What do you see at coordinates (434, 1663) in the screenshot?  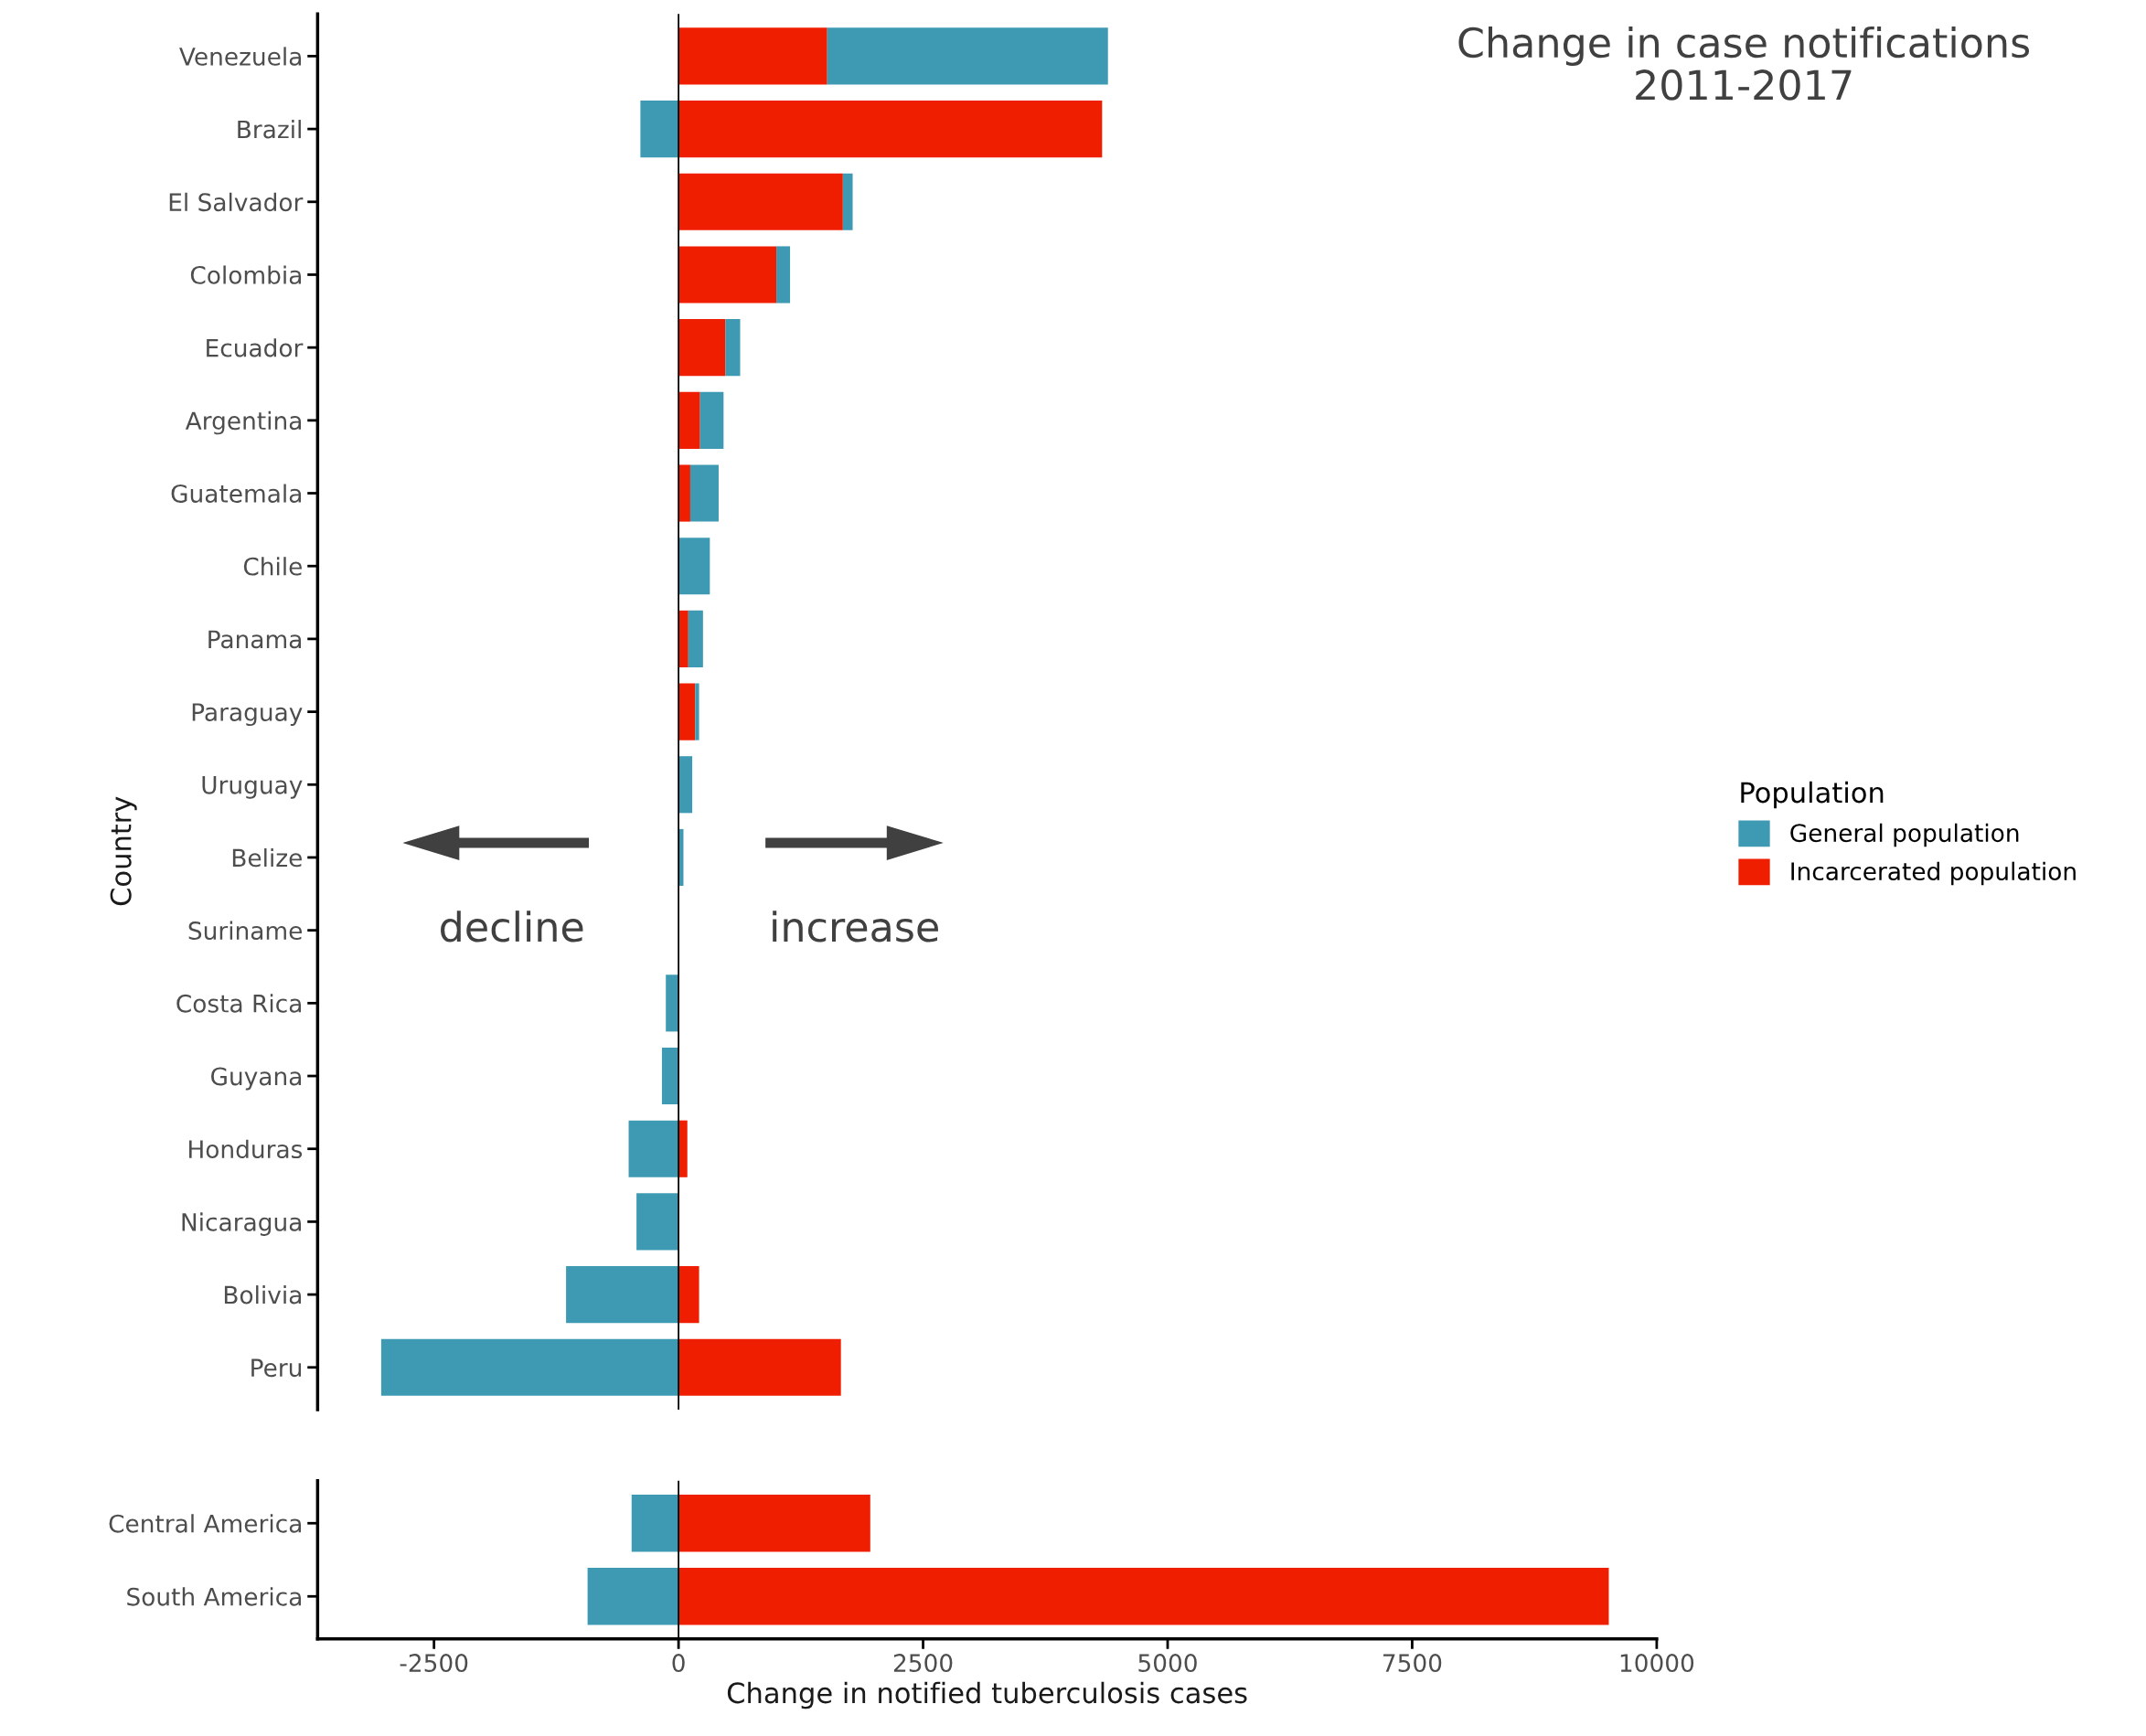 I see `x-tick-label: -2500` at bounding box center [434, 1663].